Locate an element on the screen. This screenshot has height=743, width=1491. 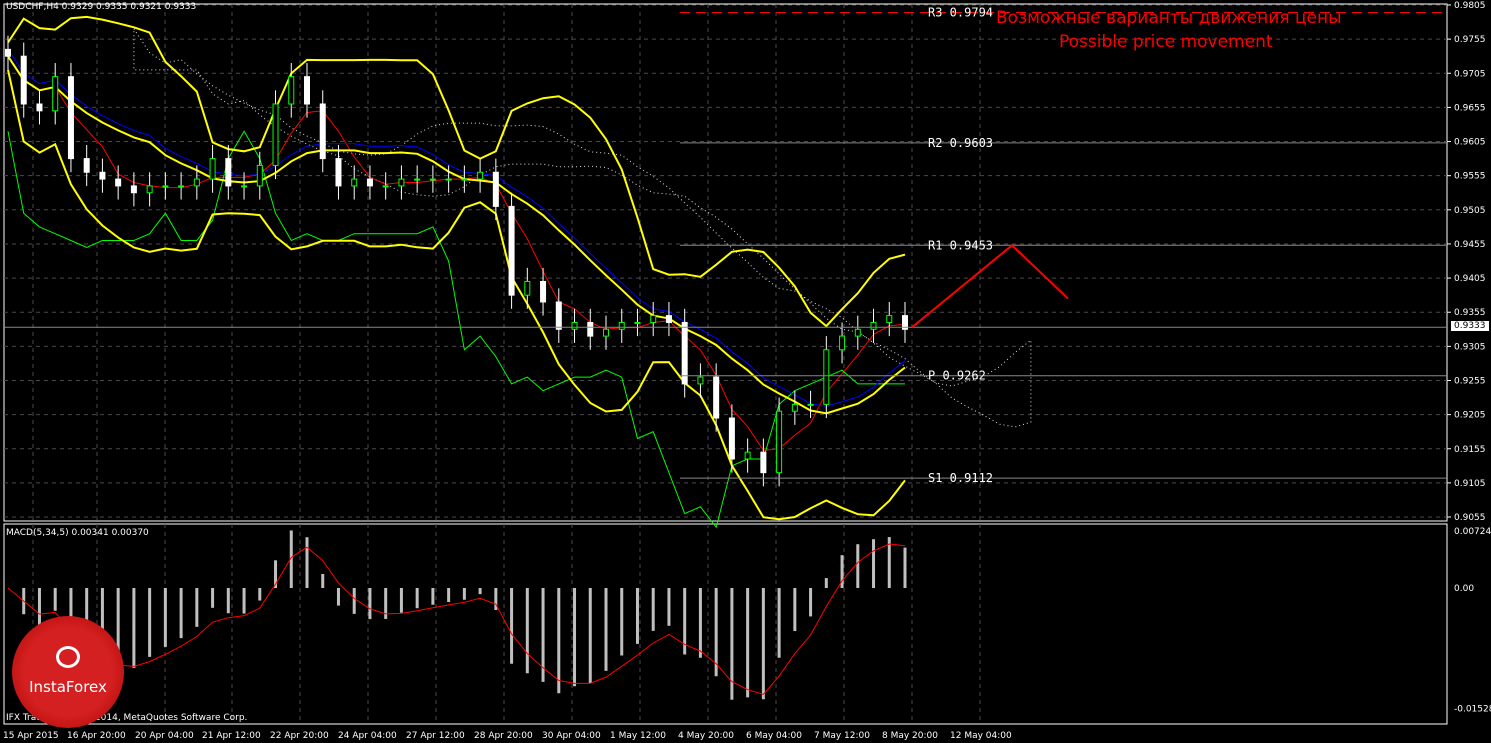
logo-text: InstaForex is located at coordinates (68, 687).